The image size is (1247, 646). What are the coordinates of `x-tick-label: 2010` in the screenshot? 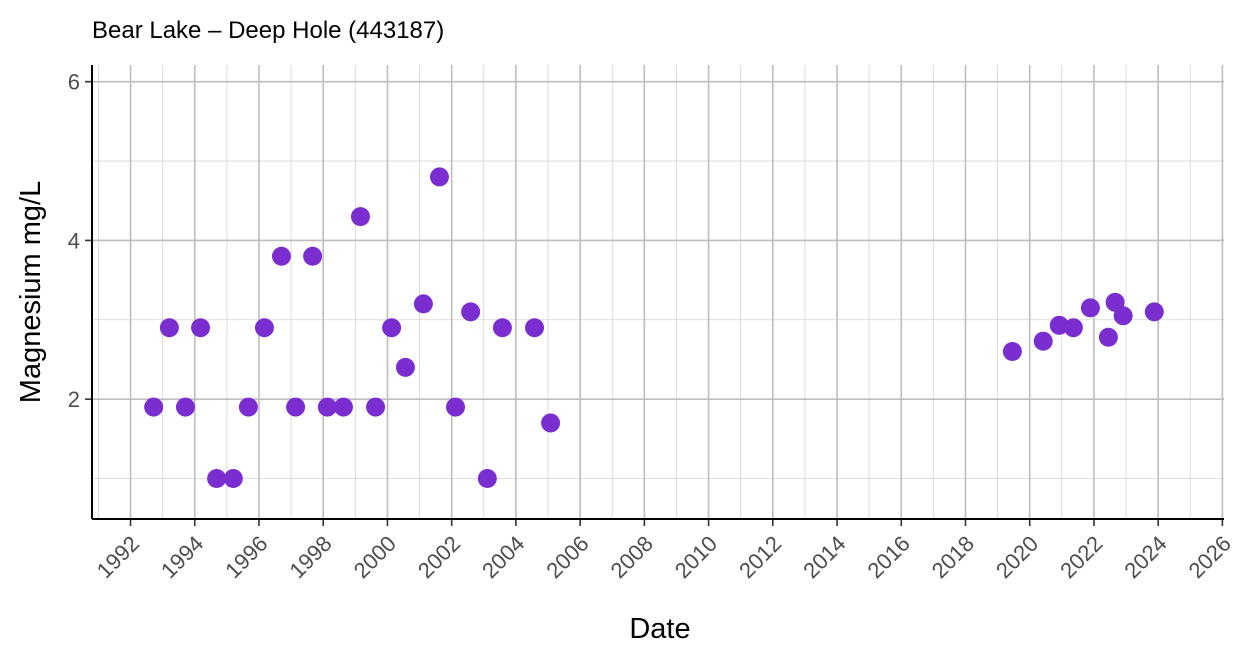 It's located at (696, 557).